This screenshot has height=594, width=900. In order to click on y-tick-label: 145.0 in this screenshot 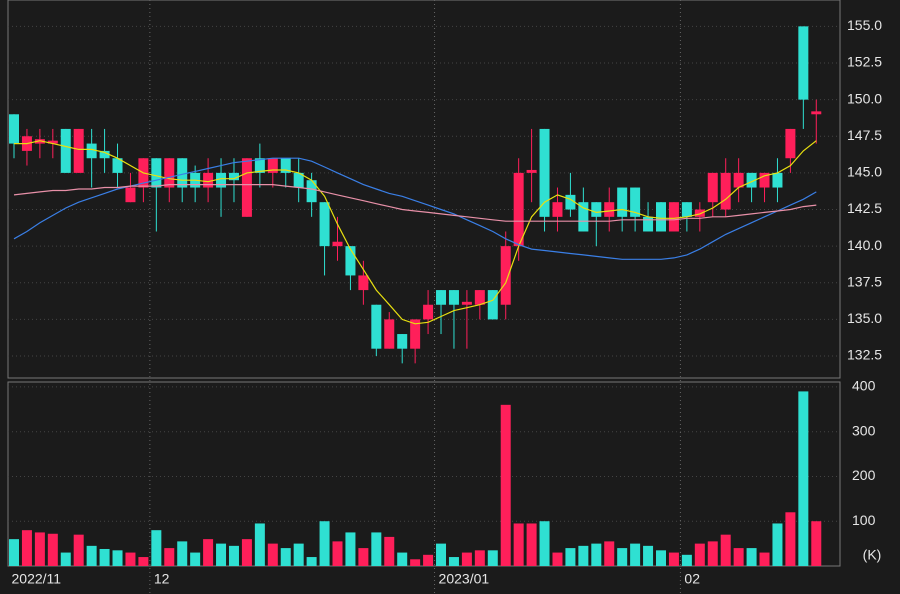, I will do `click(864, 172)`.